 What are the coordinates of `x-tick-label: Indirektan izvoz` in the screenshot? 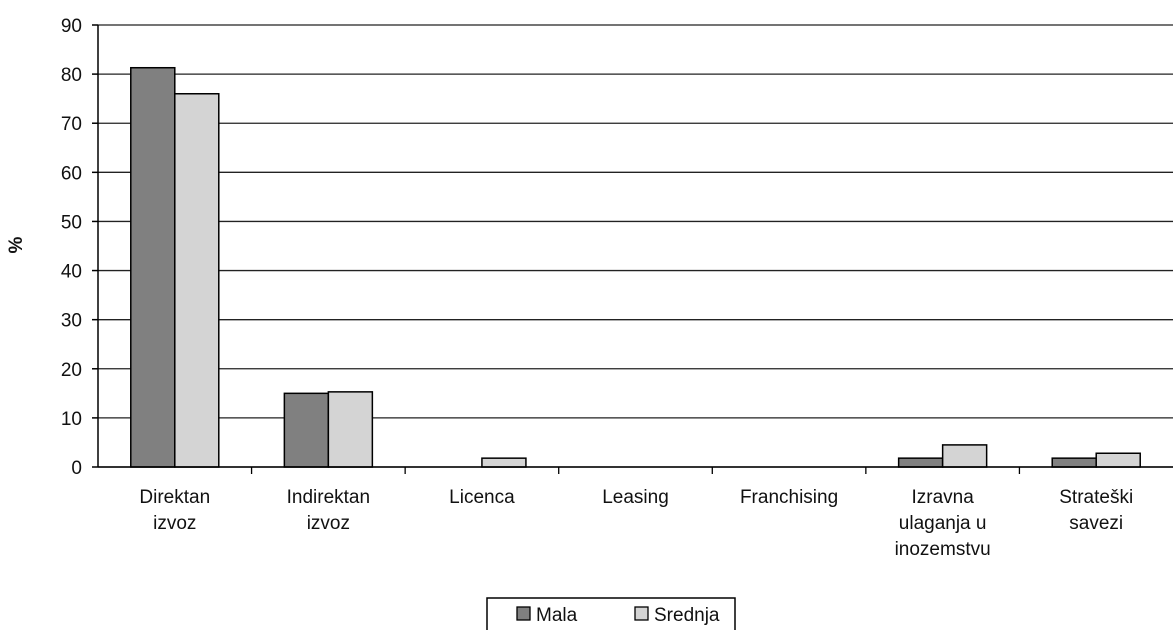 It's located at (328, 510).